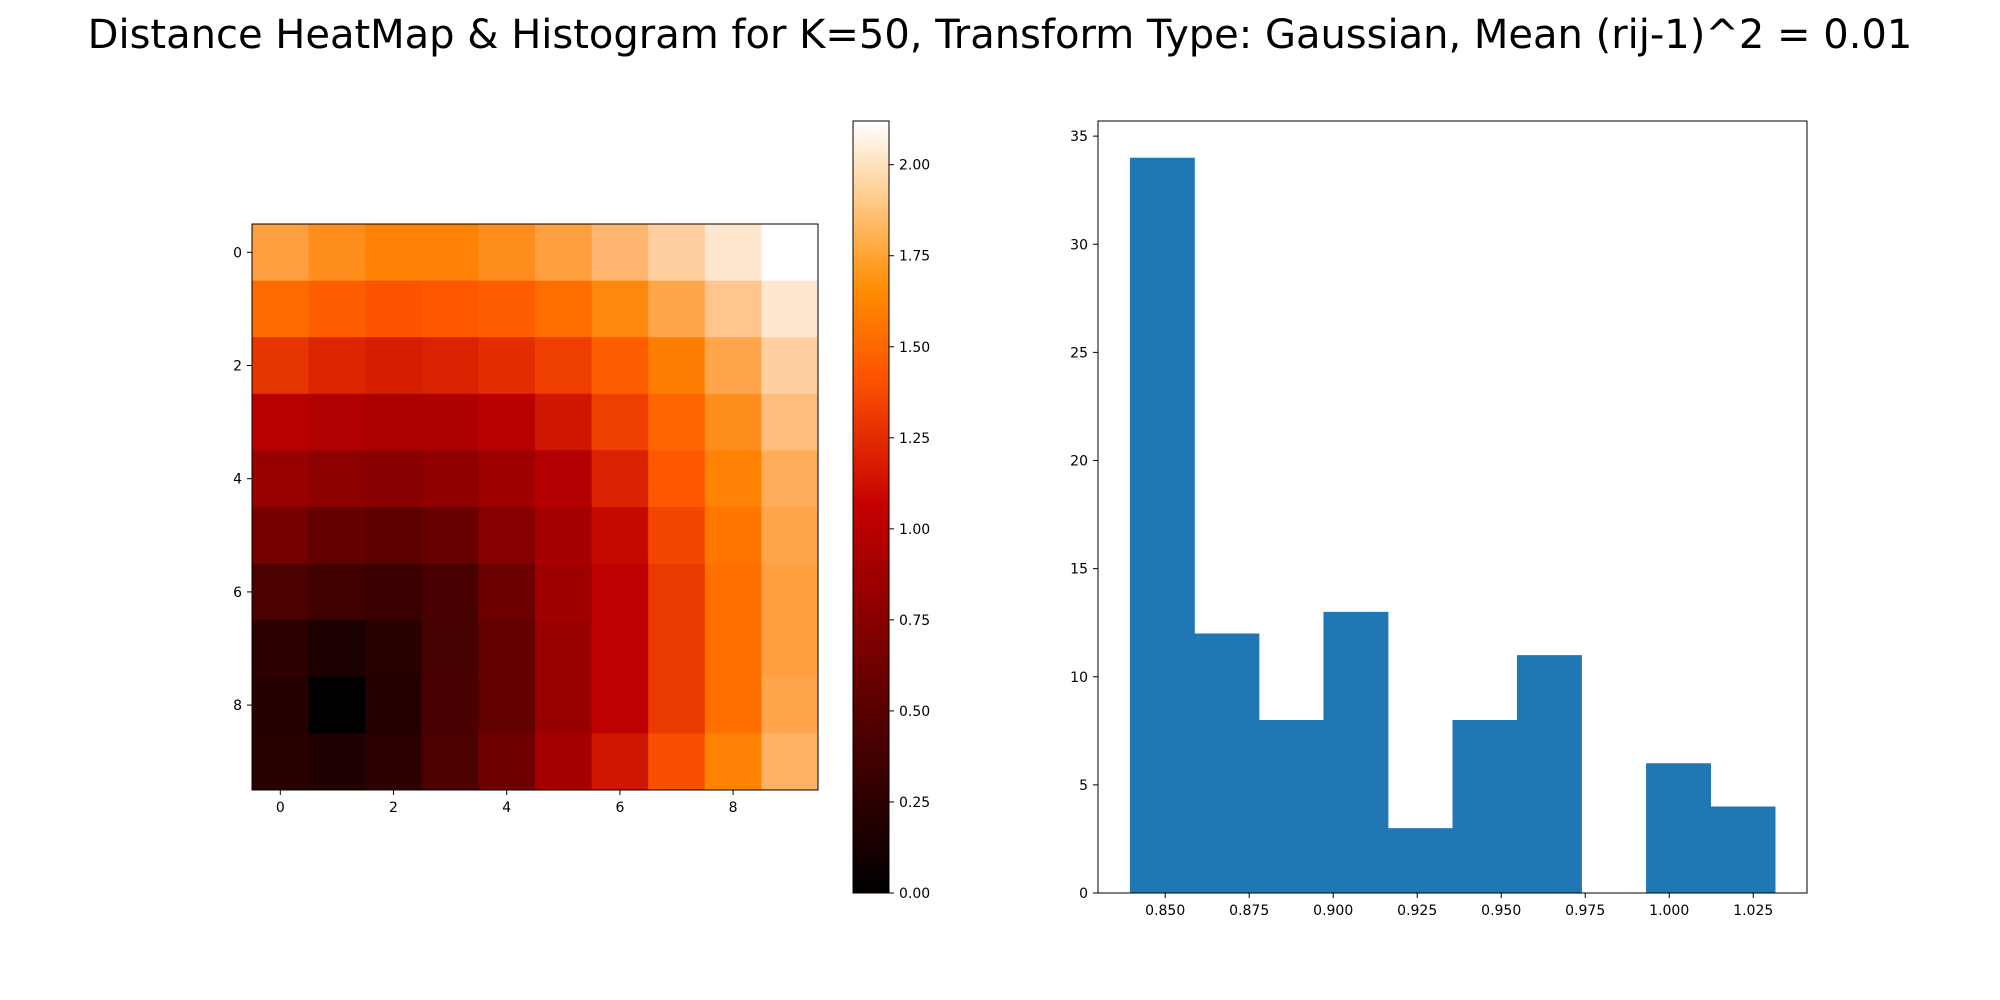  Describe the element at coordinates (1669, 911) in the screenshot. I see `histogram-x-tick-label: 1.000` at that location.